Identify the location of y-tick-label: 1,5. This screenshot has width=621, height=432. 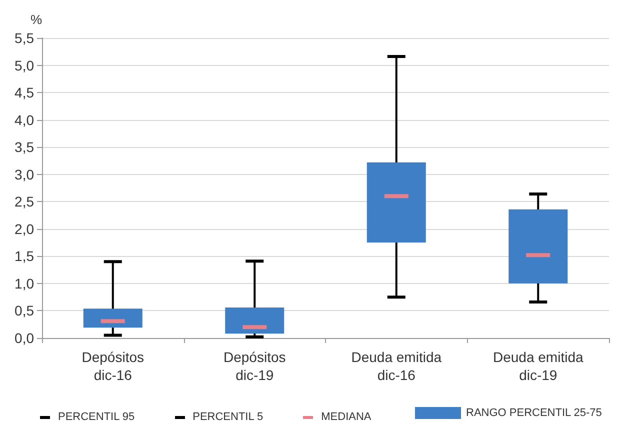
(24, 256).